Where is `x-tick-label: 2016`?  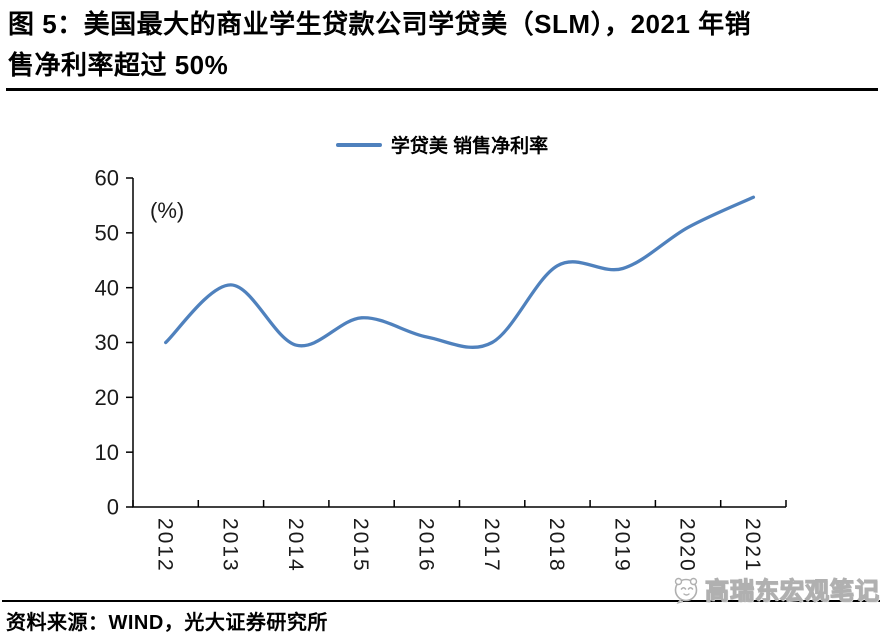
x-tick-label: 2016 is located at coordinates (426, 545).